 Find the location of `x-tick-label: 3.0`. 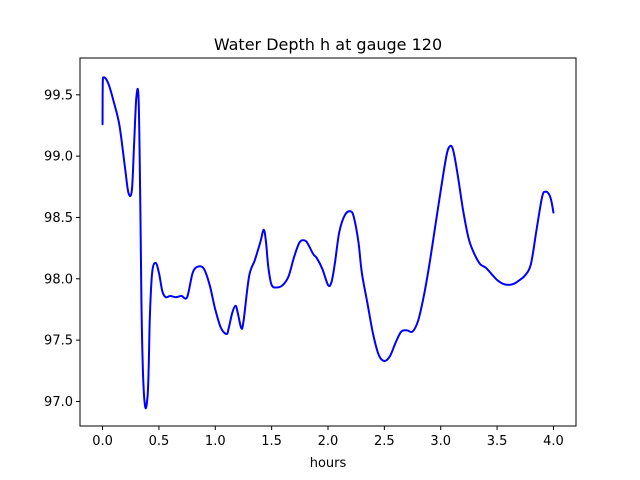

x-tick-label: 3.0 is located at coordinates (440, 441).